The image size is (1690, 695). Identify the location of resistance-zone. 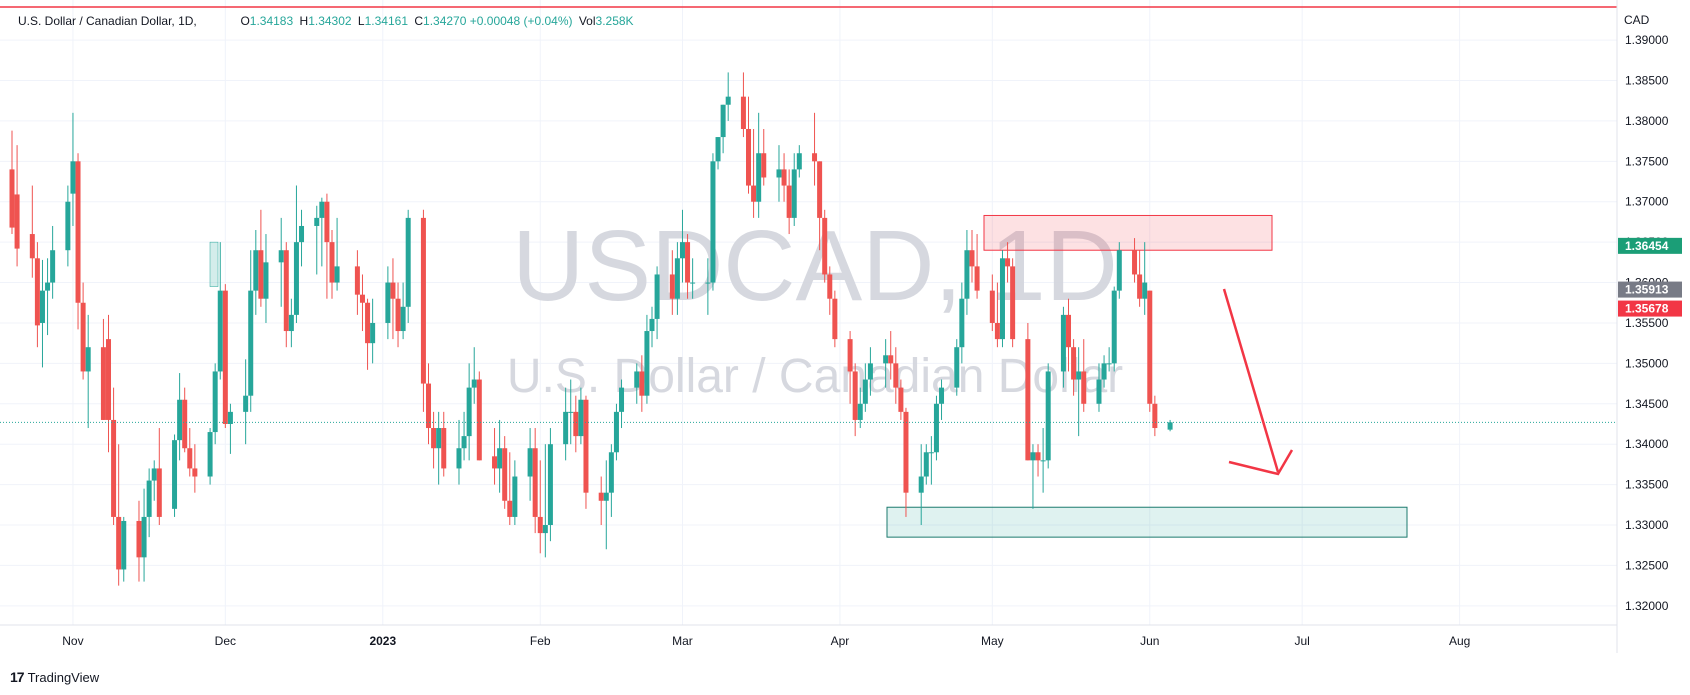
(1128, 232).